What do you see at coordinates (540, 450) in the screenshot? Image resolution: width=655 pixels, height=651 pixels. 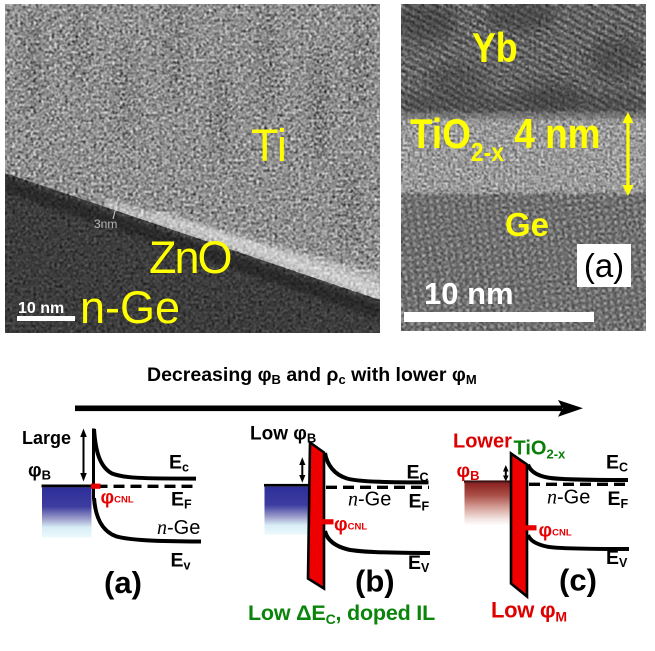 I see `svg-text: TiO2-x` at bounding box center [540, 450].